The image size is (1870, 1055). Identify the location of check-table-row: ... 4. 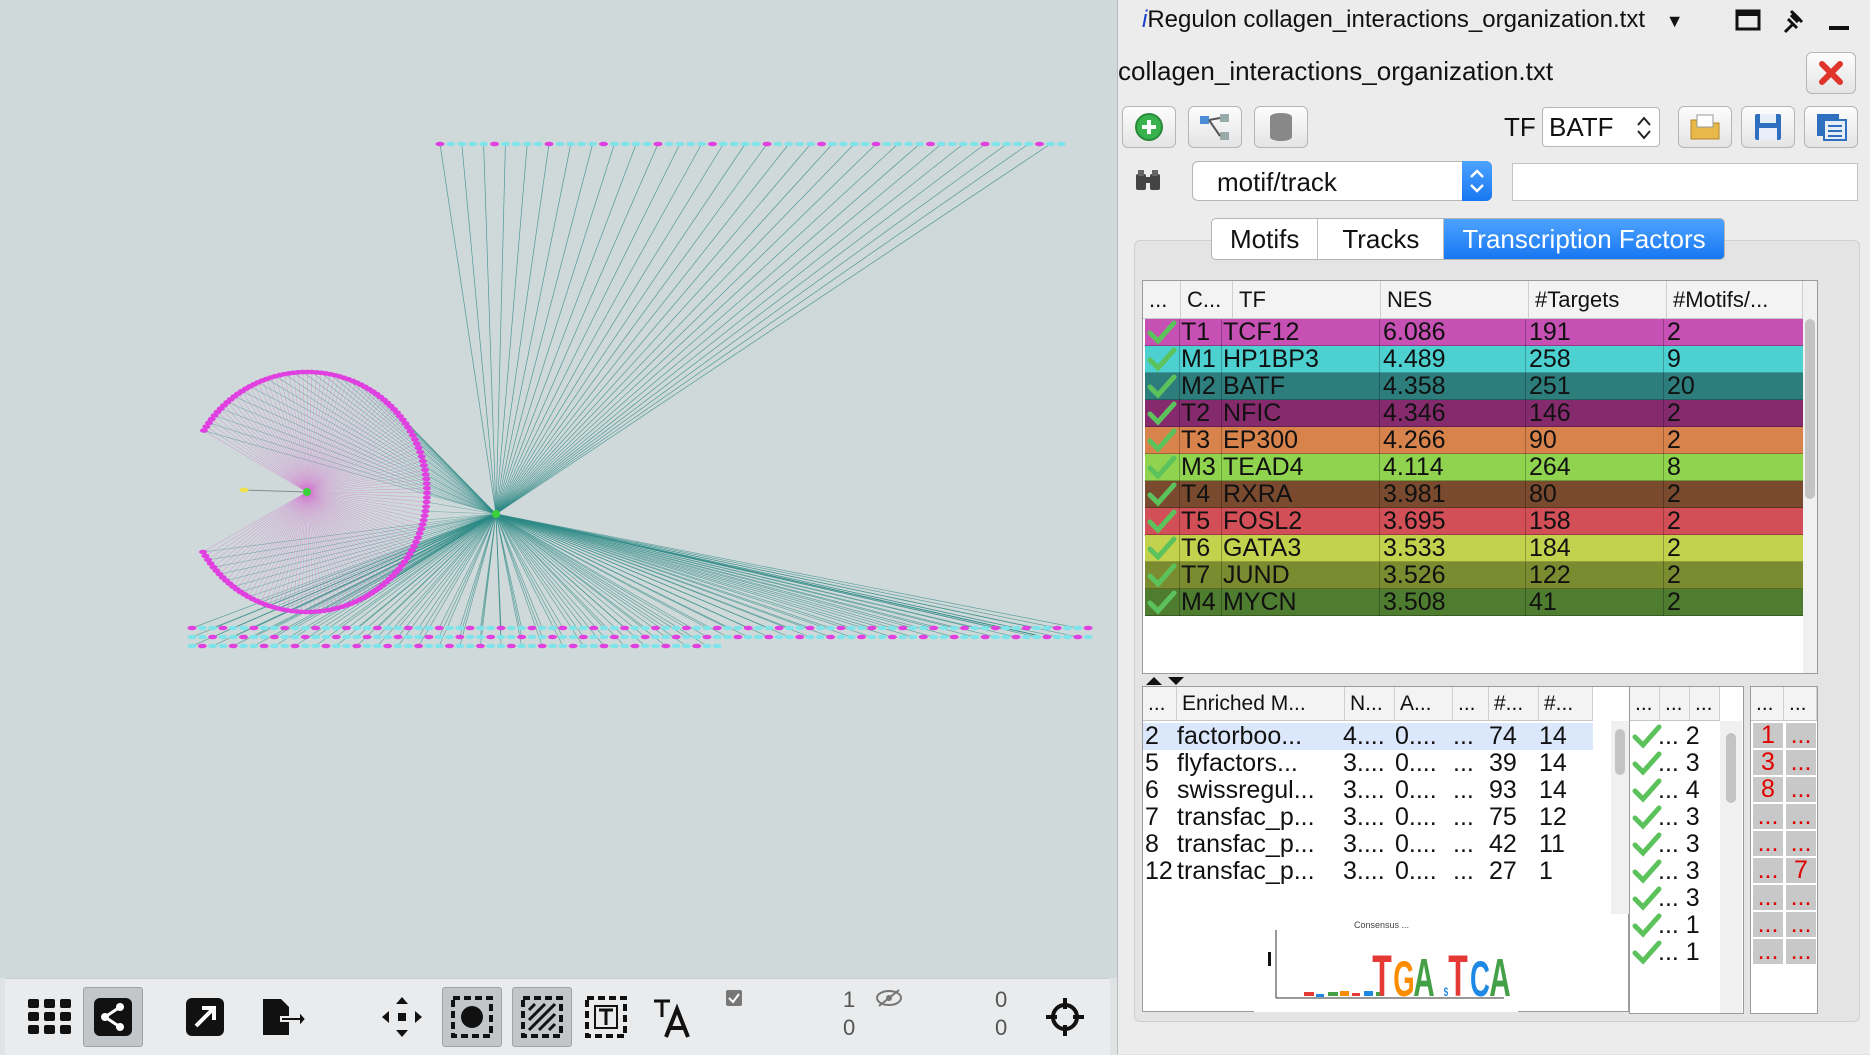
(1675, 790).